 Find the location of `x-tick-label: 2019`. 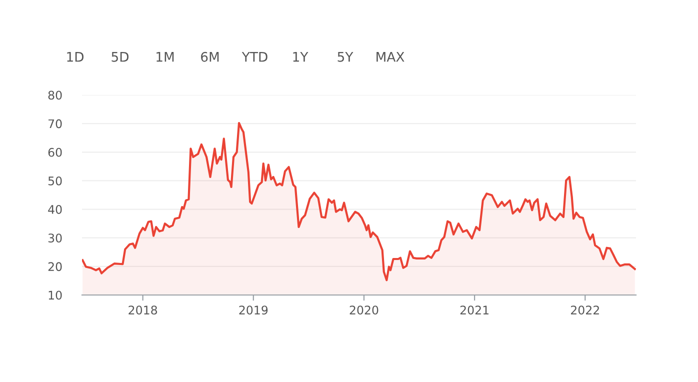

x-tick-label: 2019 is located at coordinates (253, 310).